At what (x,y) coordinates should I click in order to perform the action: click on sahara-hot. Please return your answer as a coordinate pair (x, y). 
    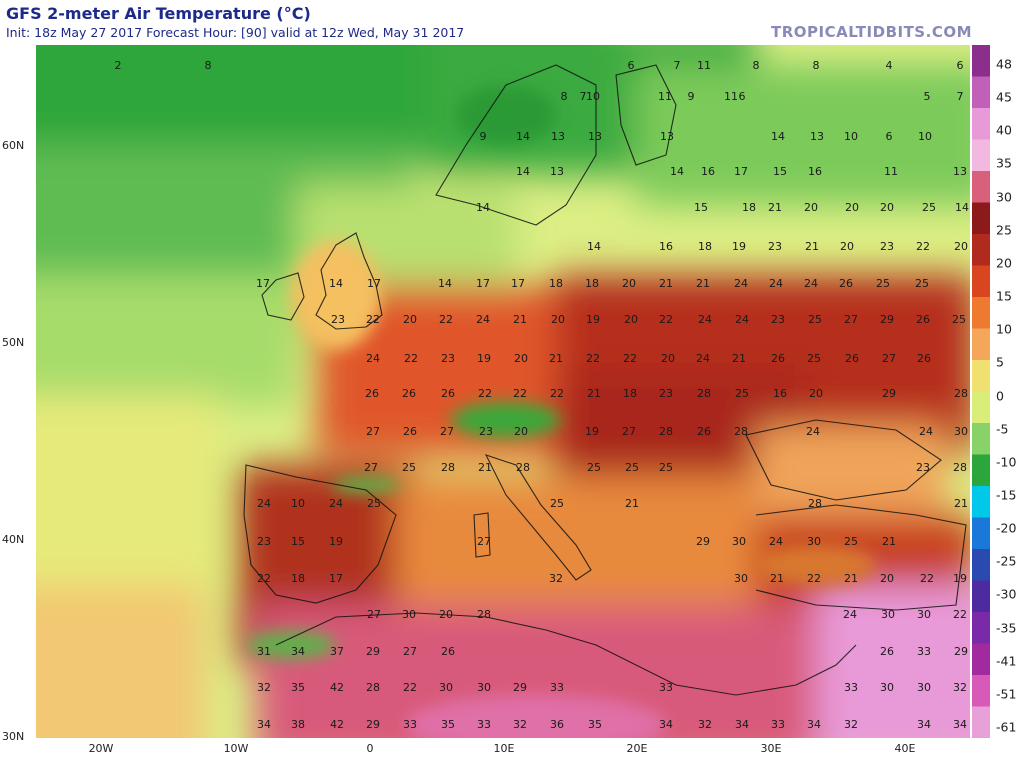
    Looking at the image, I should click on (536, 716).